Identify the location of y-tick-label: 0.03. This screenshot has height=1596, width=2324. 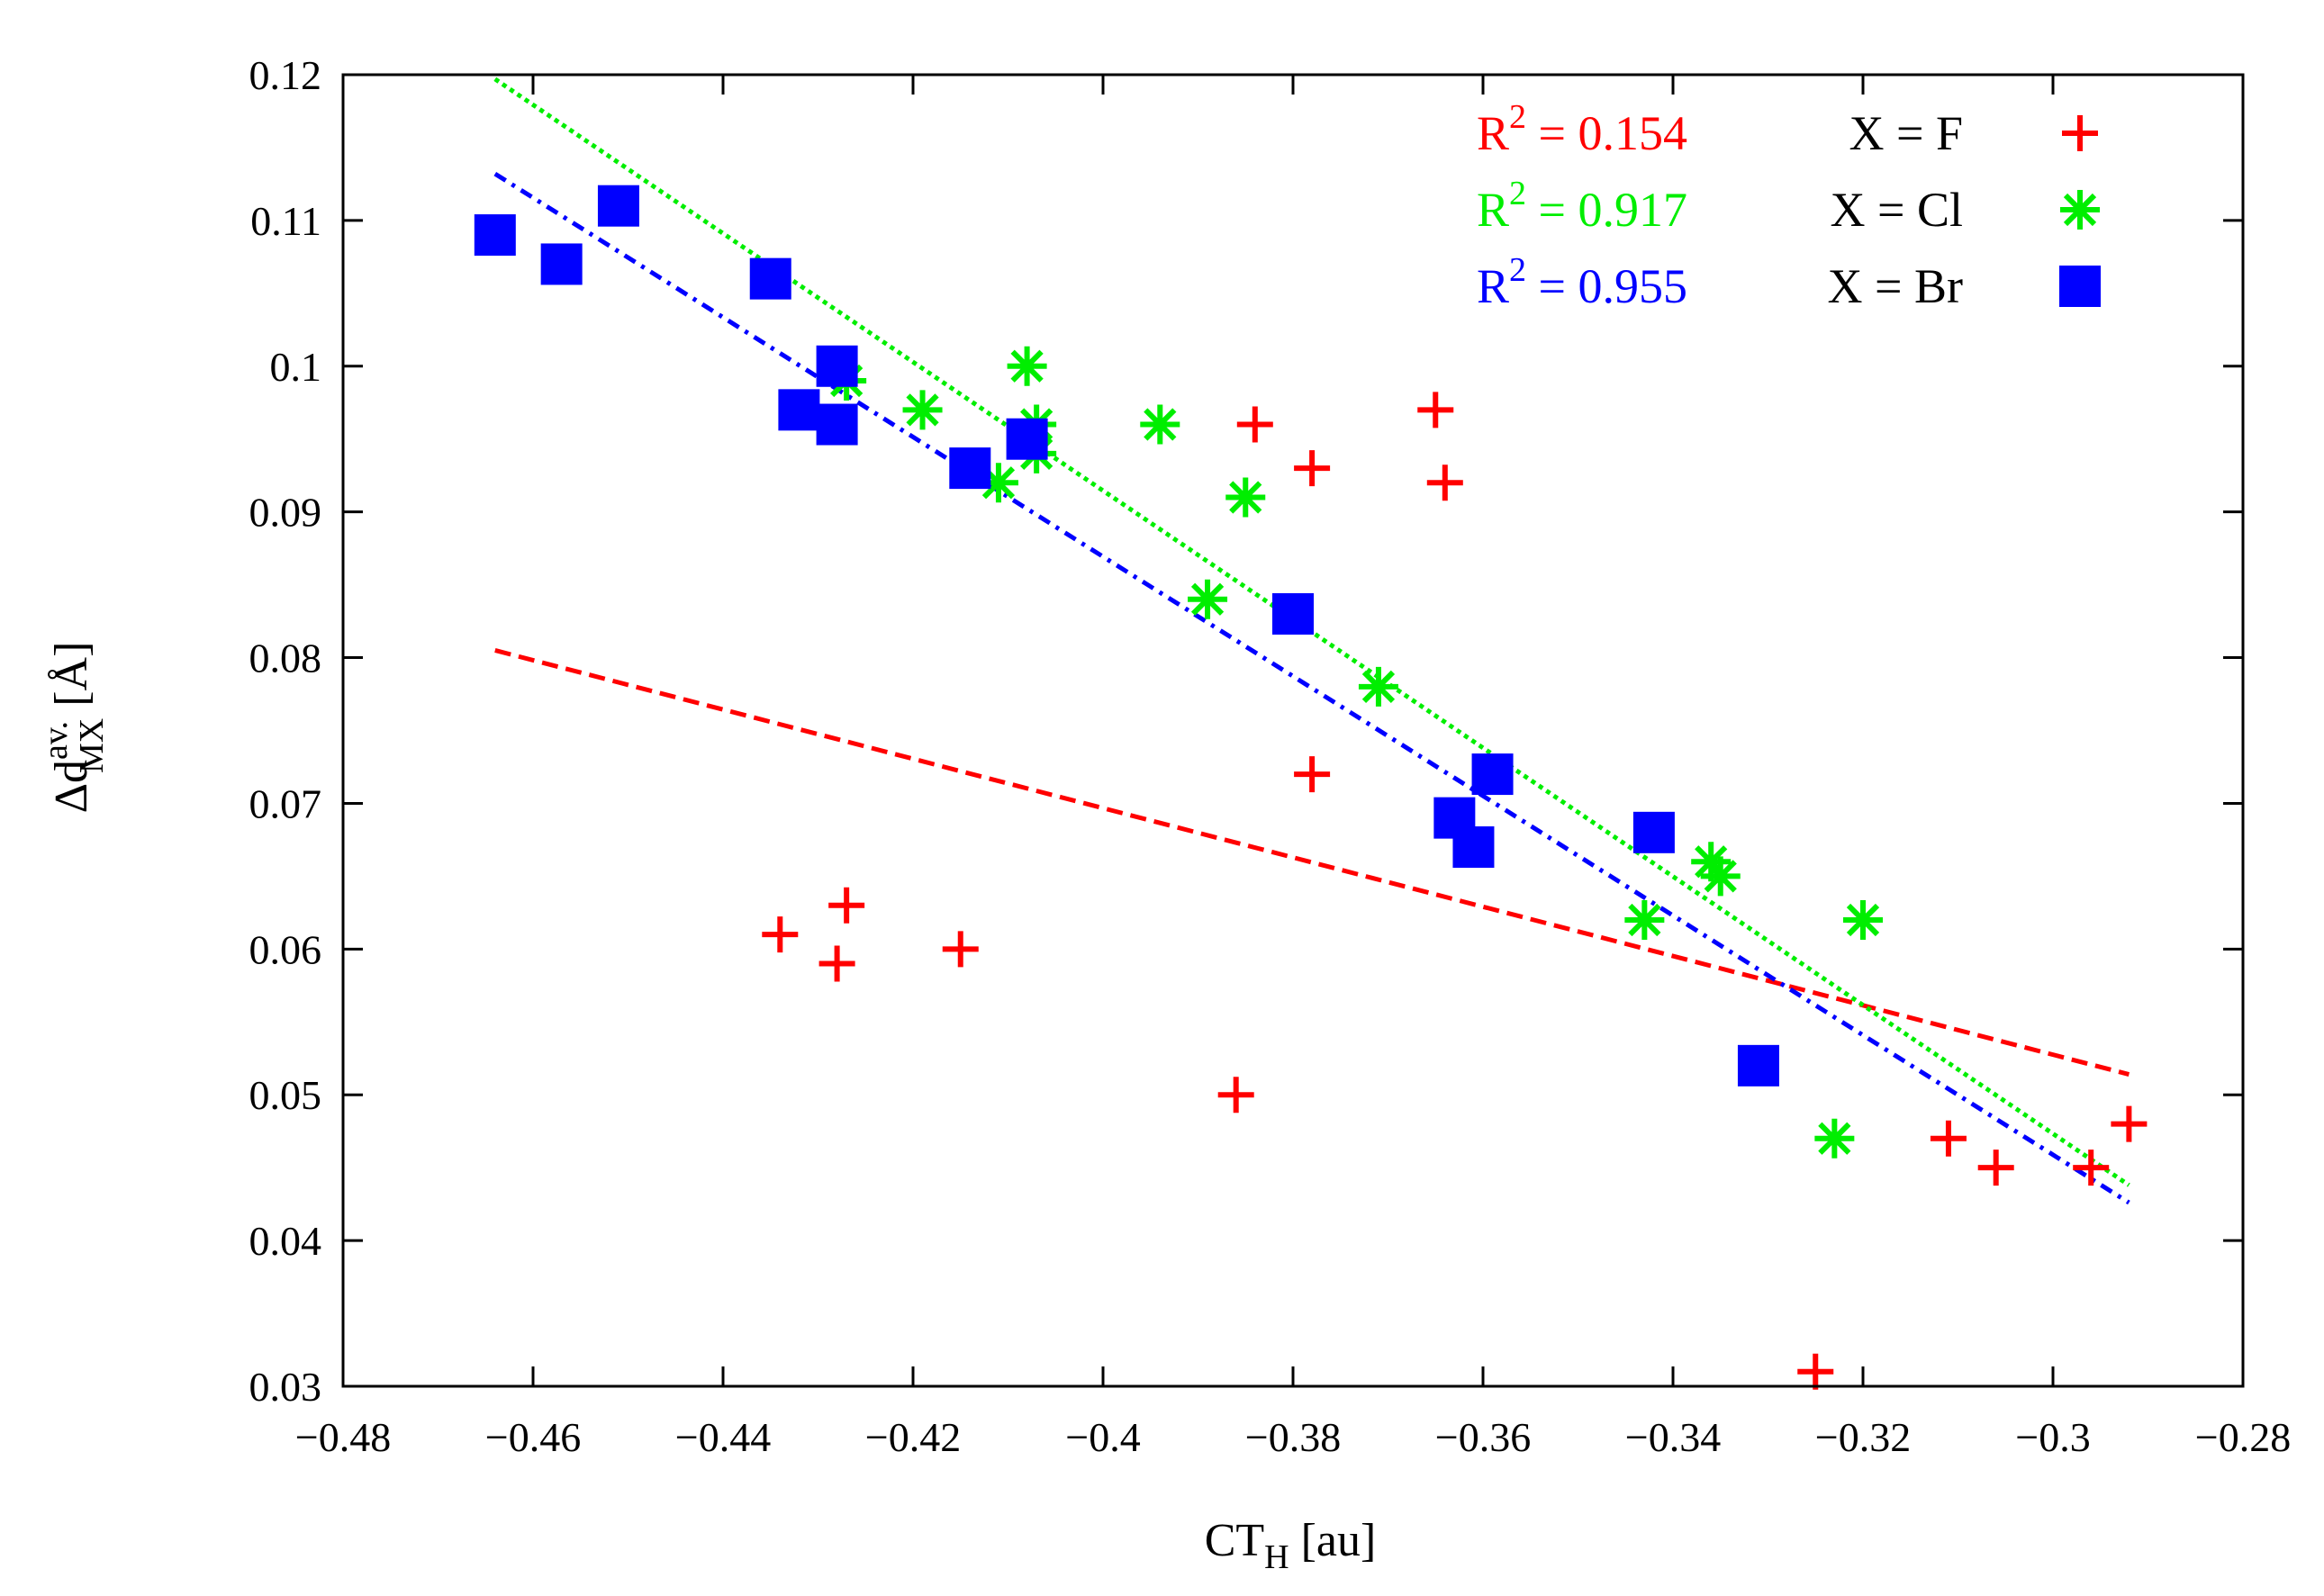
(285, 1387).